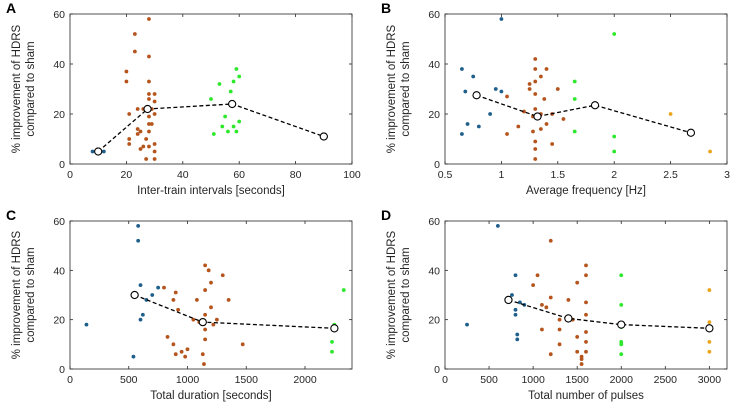 The width and height of the screenshot is (743, 413). What do you see at coordinates (586, 396) in the screenshot?
I see `x-axis-label: Total number of pulses` at bounding box center [586, 396].